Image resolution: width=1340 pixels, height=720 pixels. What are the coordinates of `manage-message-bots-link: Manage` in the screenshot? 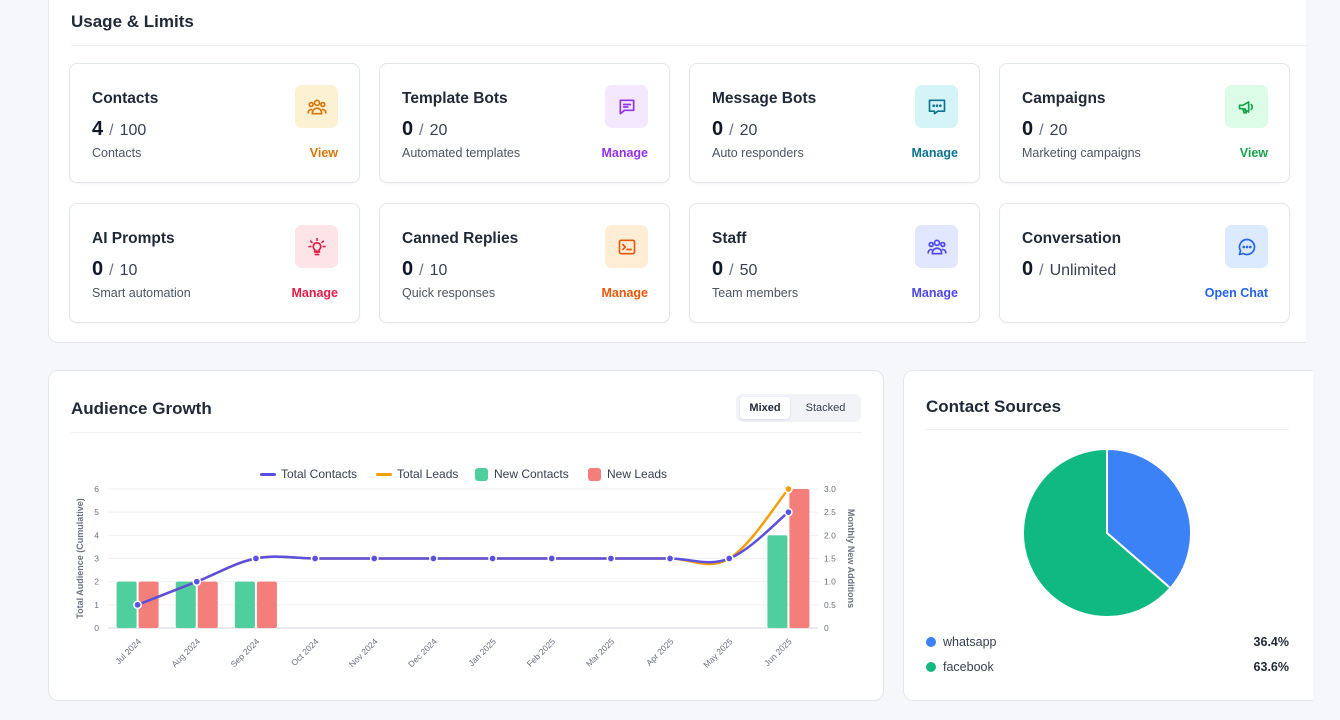 It's located at (934, 153).